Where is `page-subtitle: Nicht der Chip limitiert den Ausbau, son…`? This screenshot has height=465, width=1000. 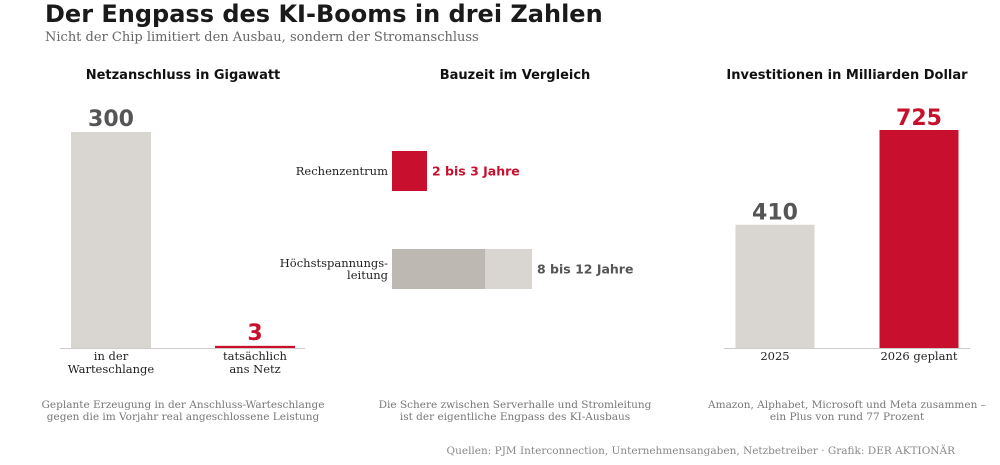
page-subtitle: Nicht der Chip limitiert den Ausbau, son… is located at coordinates (262, 37).